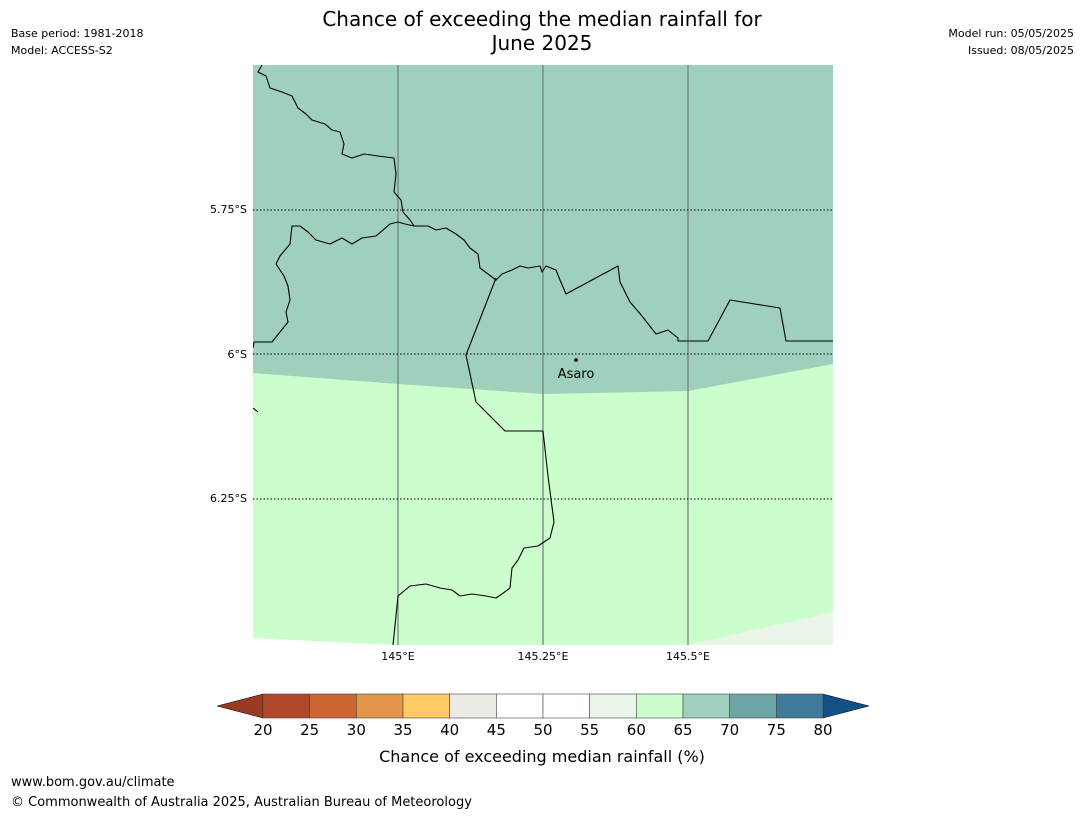 The width and height of the screenshot is (1085, 816). I want to click on colorbar-tick-label: 35, so click(402, 730).